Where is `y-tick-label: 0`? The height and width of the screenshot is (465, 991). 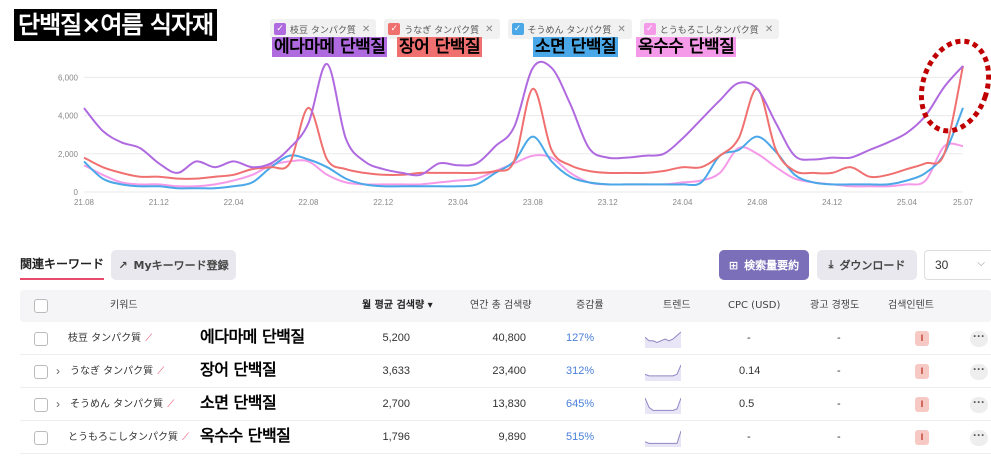
y-tick-label: 0 is located at coordinates (76, 192).